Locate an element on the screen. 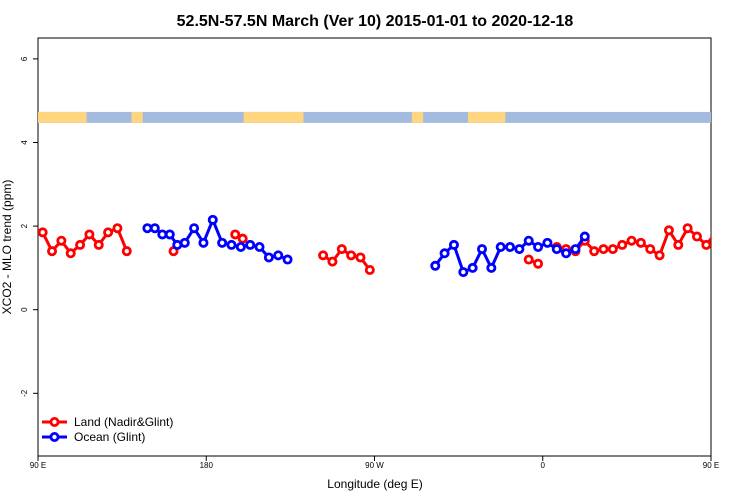 This screenshot has width=750, height=500. y-axis-label: XCO2 - MLO trend (ppm) is located at coordinates (7, 247).